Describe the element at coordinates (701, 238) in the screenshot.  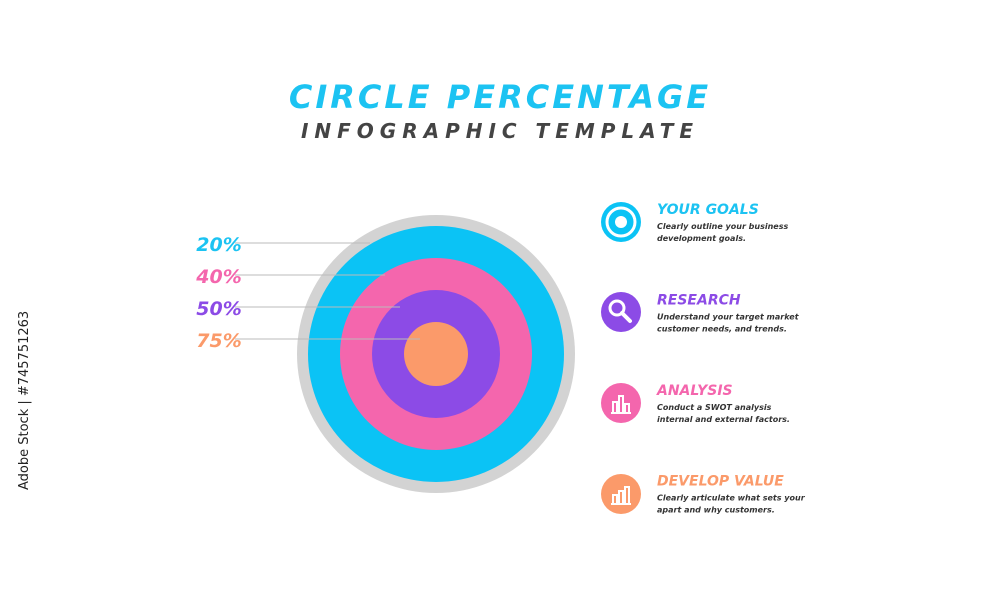
I see `item-description: development goals.` at that location.